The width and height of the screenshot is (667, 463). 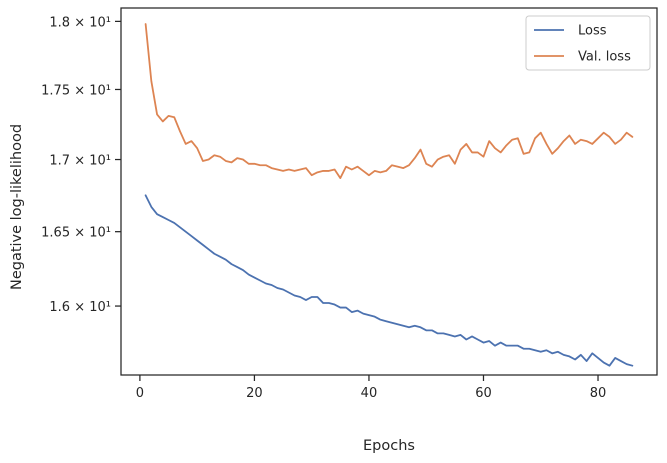 I want to click on y-tick-label: 1.6 × 10¹, so click(x=80, y=307).